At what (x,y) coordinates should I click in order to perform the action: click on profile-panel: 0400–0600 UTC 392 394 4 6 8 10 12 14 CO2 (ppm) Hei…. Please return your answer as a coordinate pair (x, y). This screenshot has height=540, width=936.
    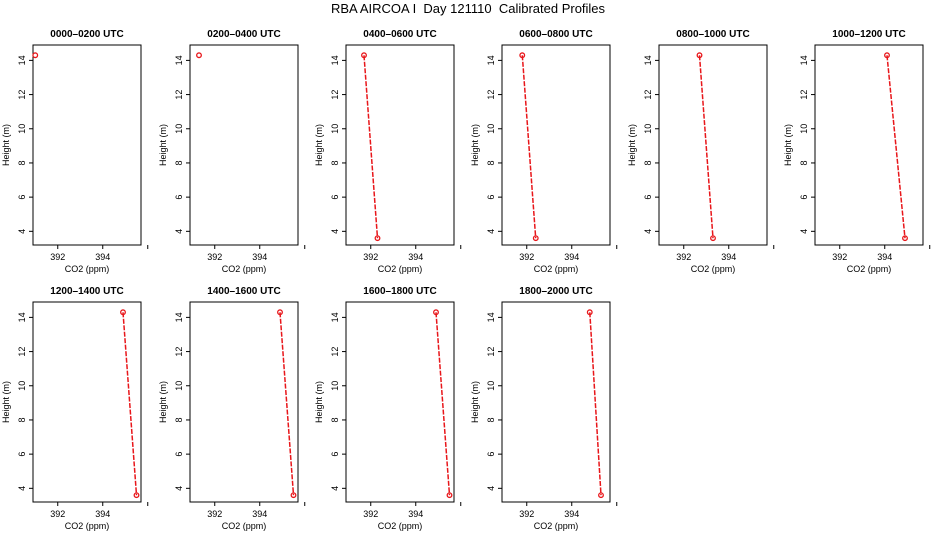
    Looking at the image, I should click on (388, 151).